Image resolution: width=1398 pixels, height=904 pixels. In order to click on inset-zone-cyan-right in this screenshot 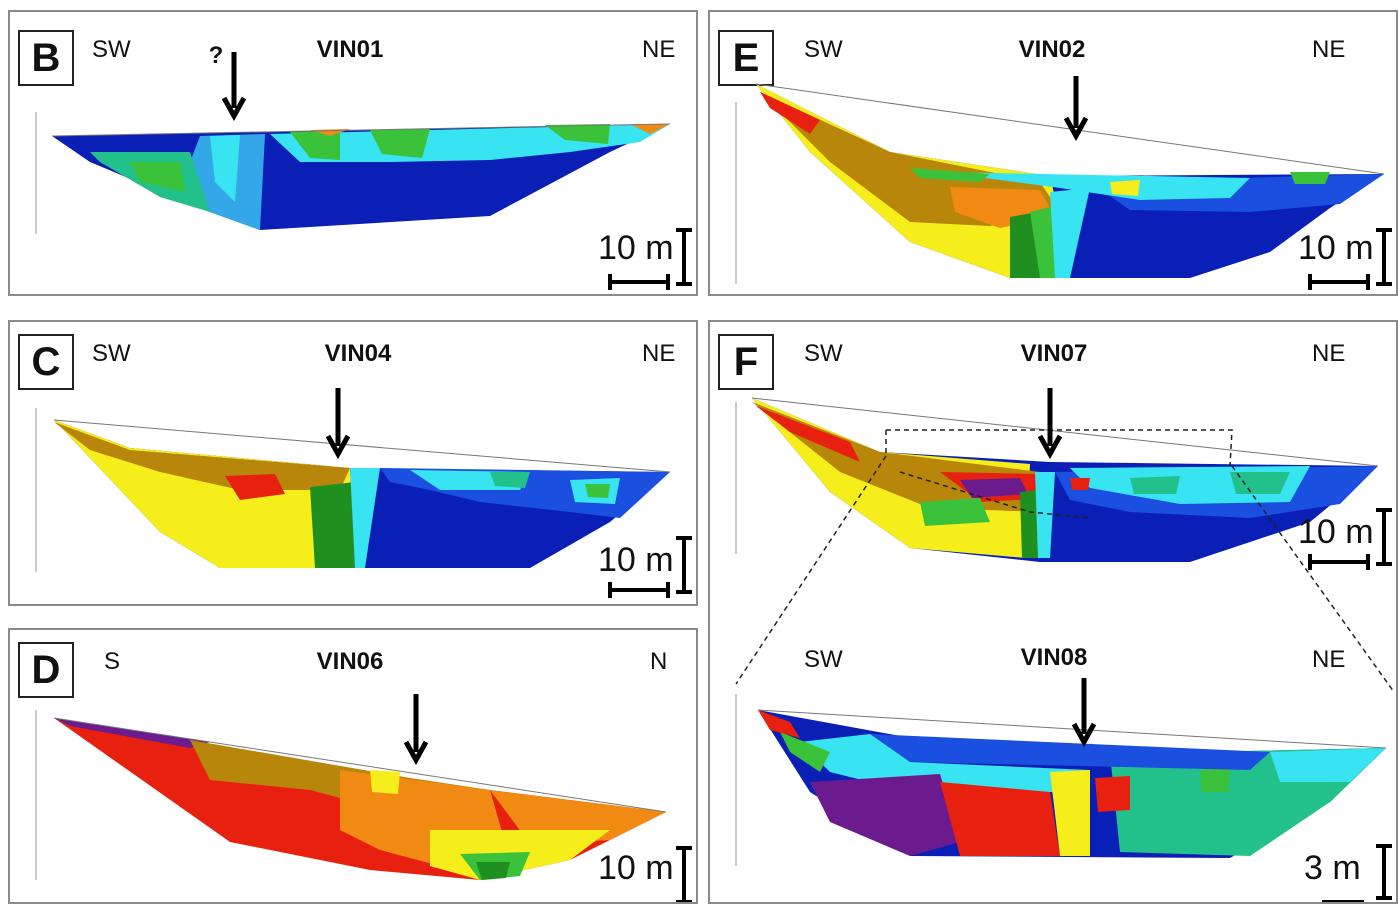, I will do `click(1328, 765)`.